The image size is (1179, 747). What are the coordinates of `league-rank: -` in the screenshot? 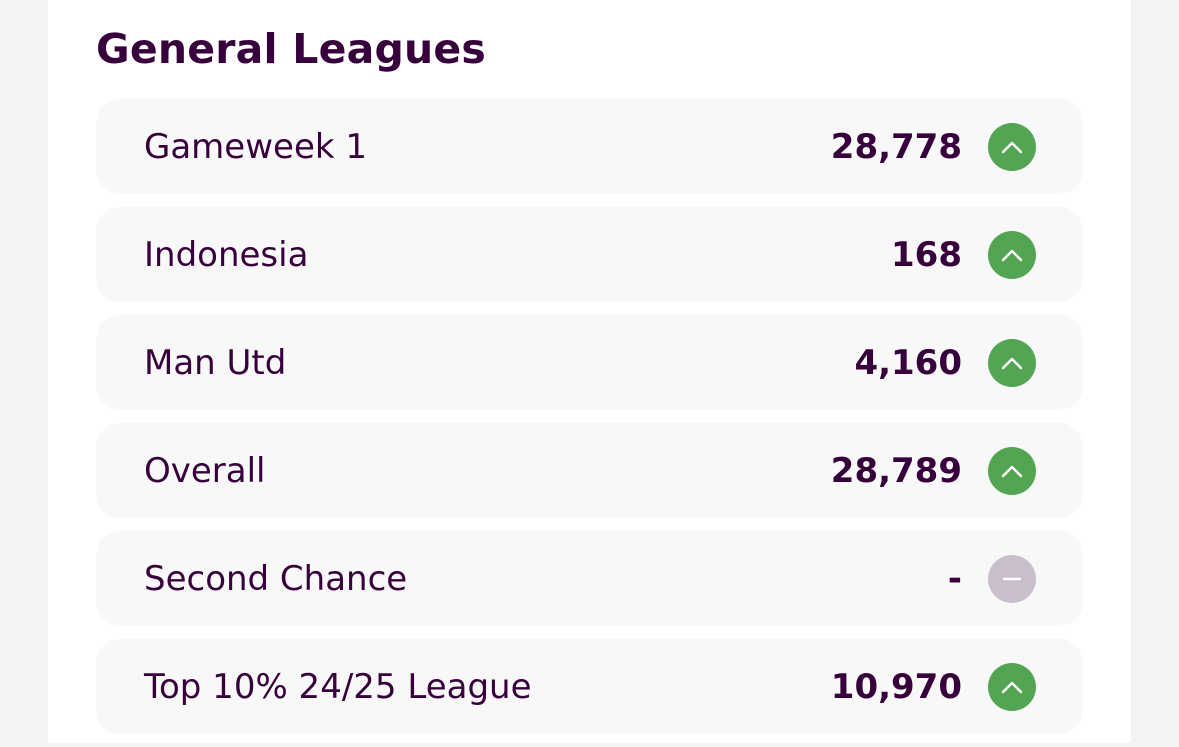 It's located at (954, 578).